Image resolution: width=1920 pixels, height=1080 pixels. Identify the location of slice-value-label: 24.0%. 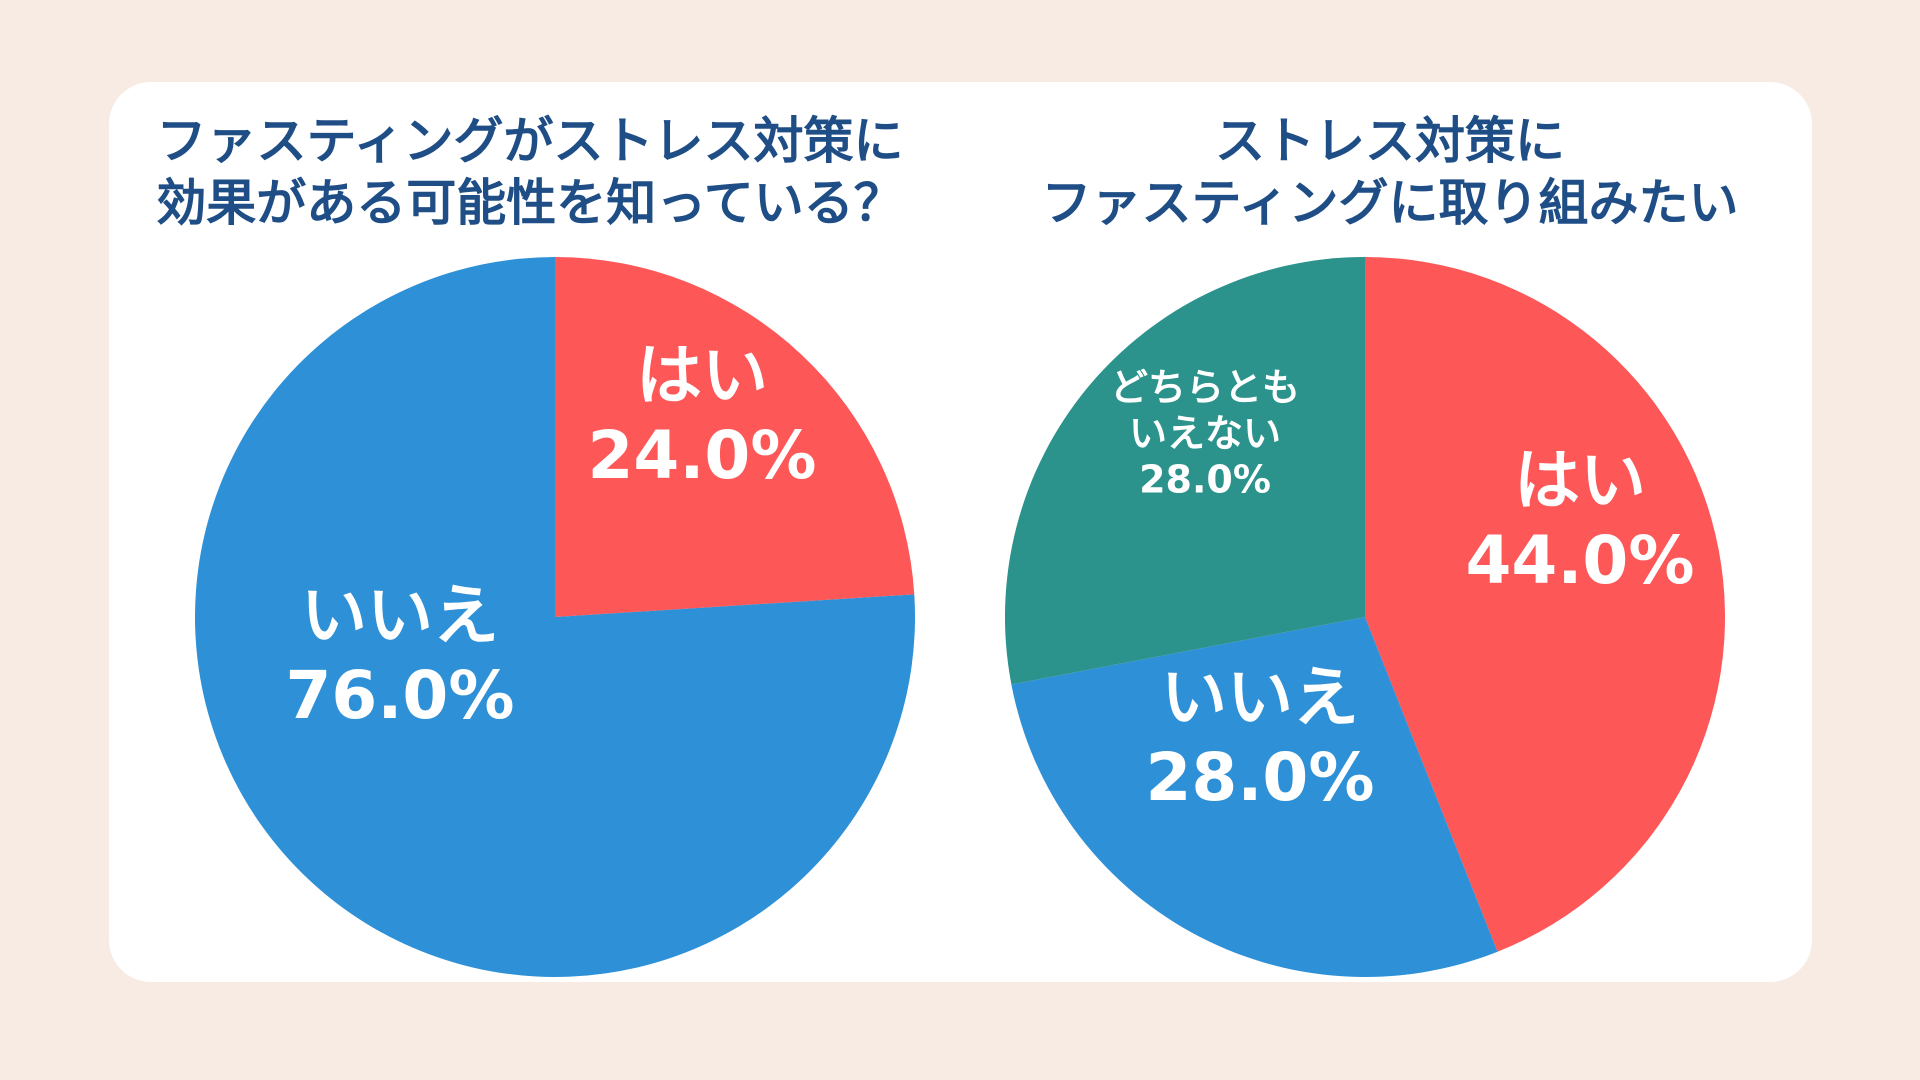
(702, 455).